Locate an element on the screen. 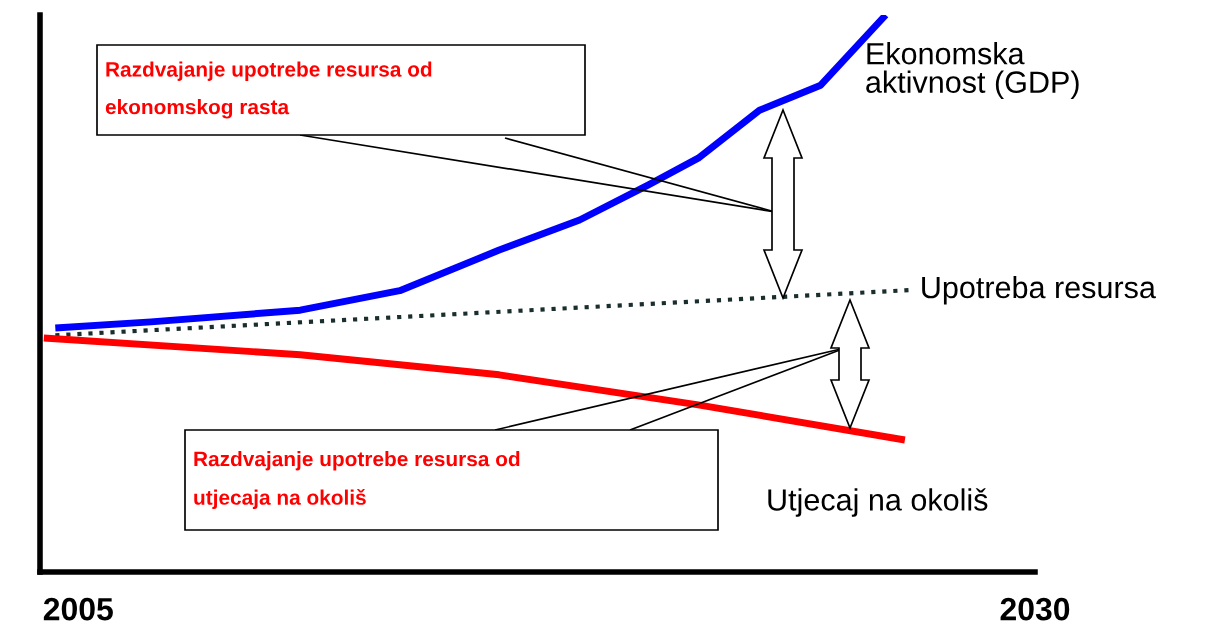 This screenshot has width=1224, height=635. x-tick-label: 2005 is located at coordinates (78, 609).